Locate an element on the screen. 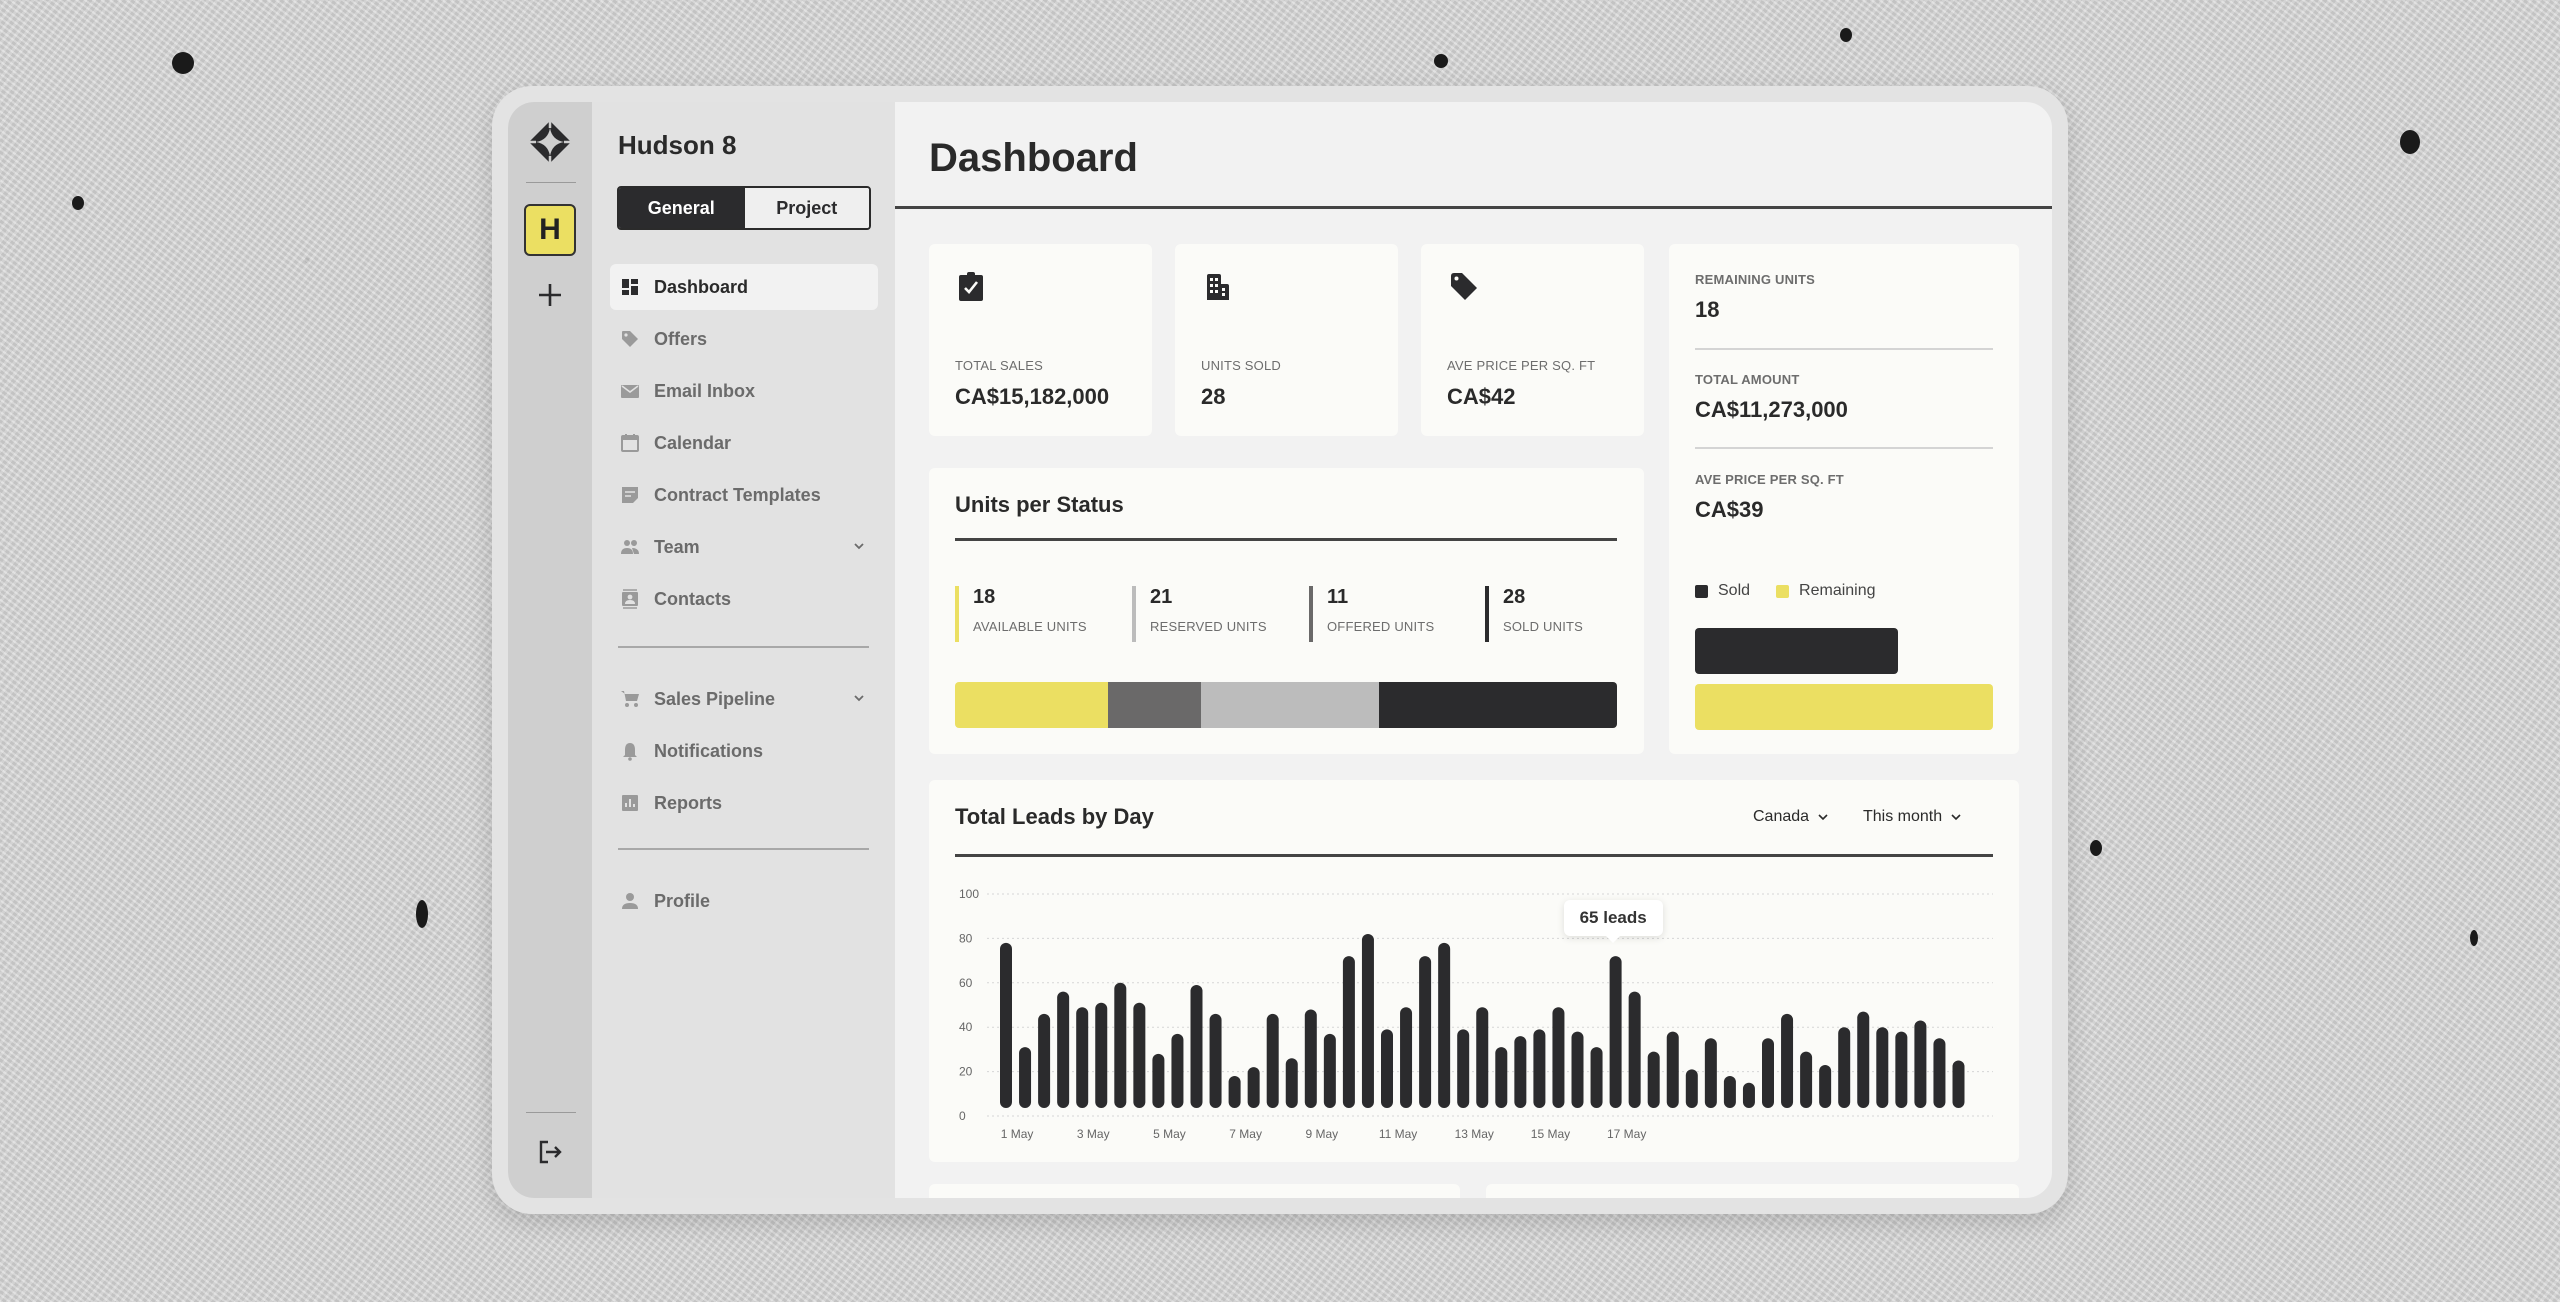 This screenshot has height=1302, width=2560. app-rail: H is located at coordinates (550, 650).